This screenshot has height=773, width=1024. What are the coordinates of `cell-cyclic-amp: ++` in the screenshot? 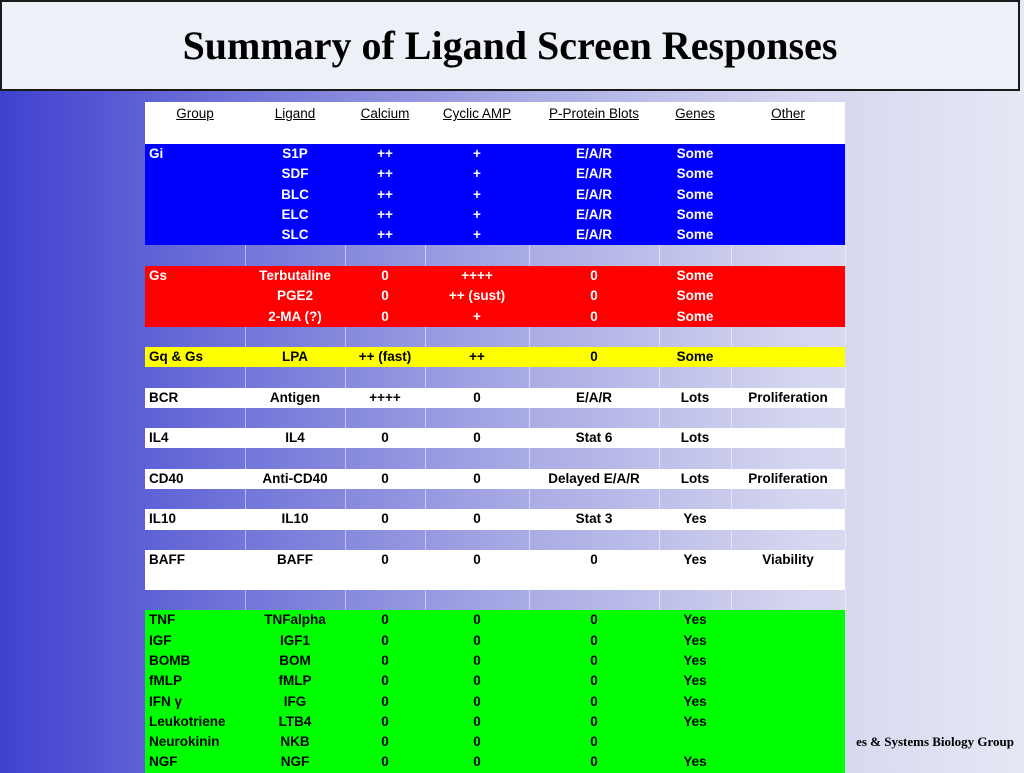 It's located at (477, 357).